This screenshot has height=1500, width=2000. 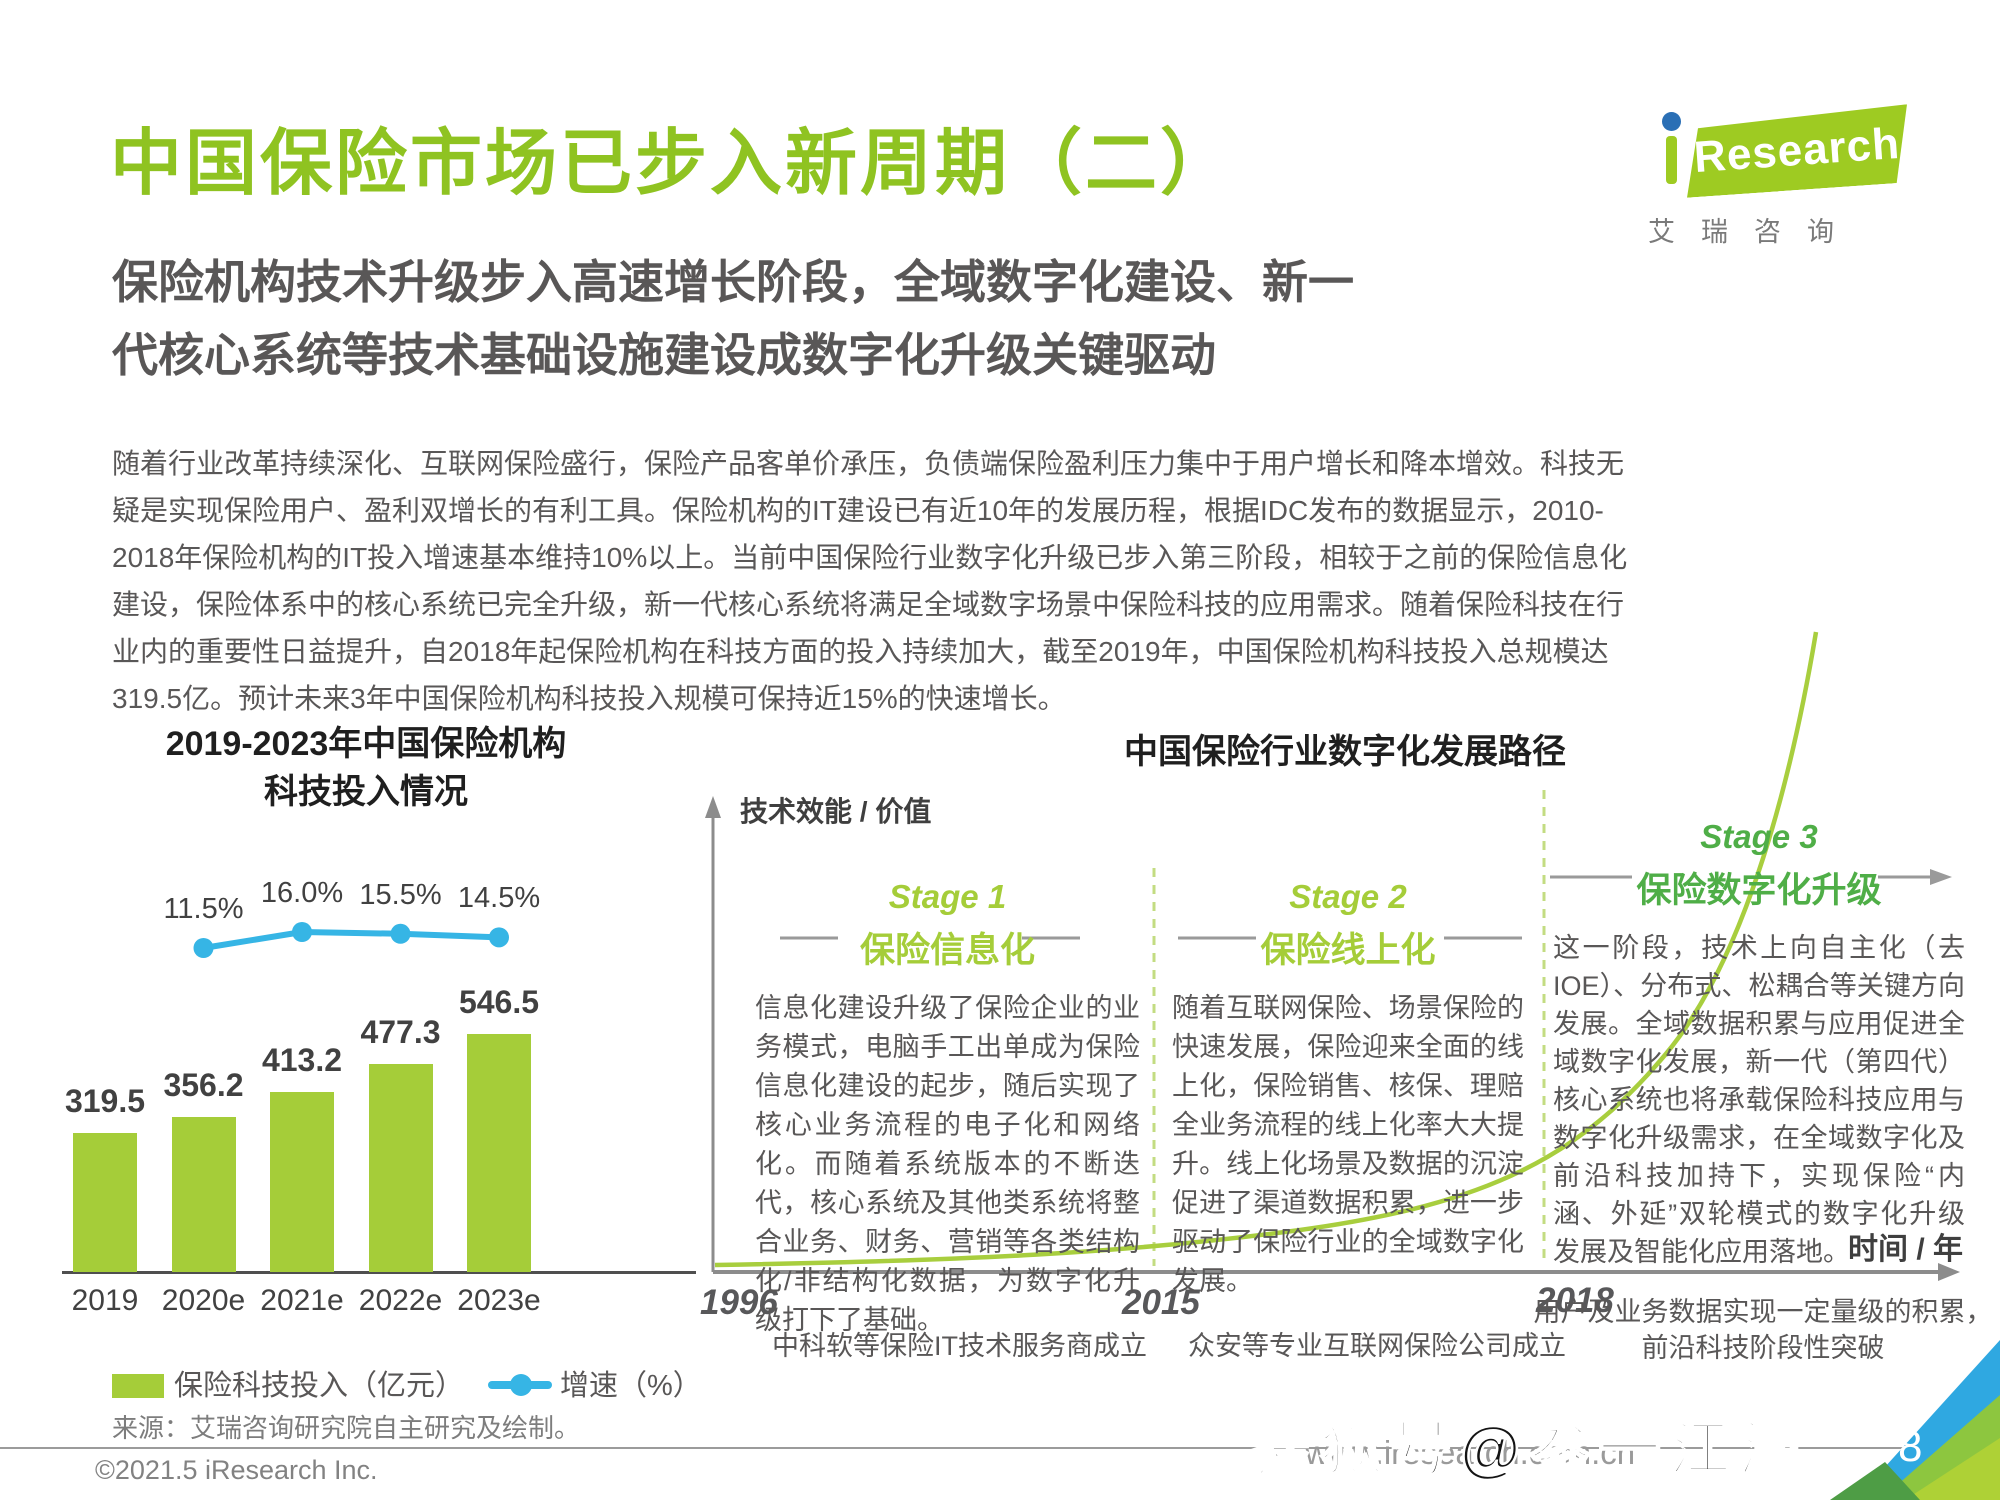 I want to click on legend-item-investment: 保险科技投入（亿元）, so click(x=288, y=1383).